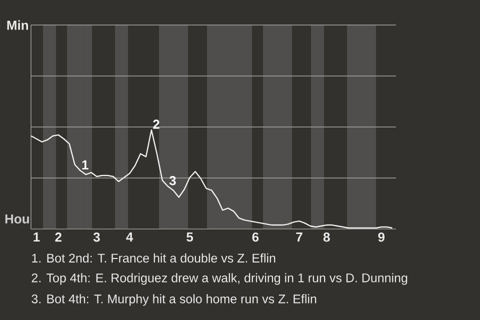 The height and width of the screenshot is (320, 480). Describe the element at coordinates (154, 258) in the screenshot. I see `text: 1. Bot 2nd: T. France hit a double vs Z. Eflin` at that location.